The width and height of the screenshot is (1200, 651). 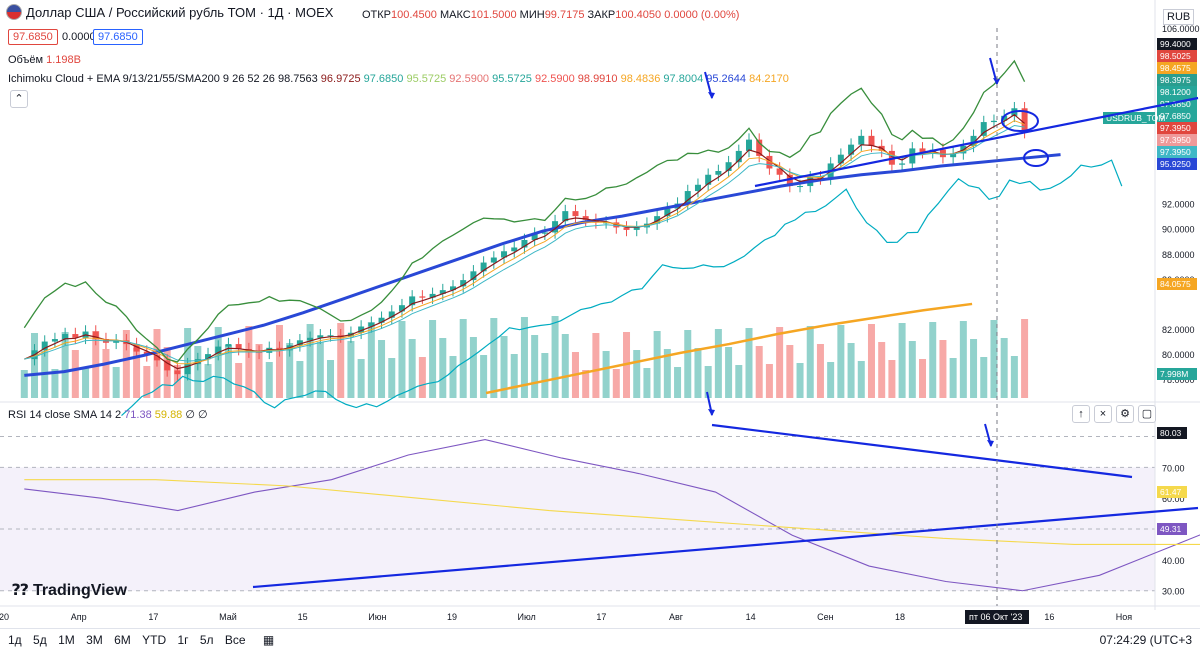 What do you see at coordinates (682, 79) in the screenshot?
I see `ichimoku-value: 97.8004` at bounding box center [682, 79].